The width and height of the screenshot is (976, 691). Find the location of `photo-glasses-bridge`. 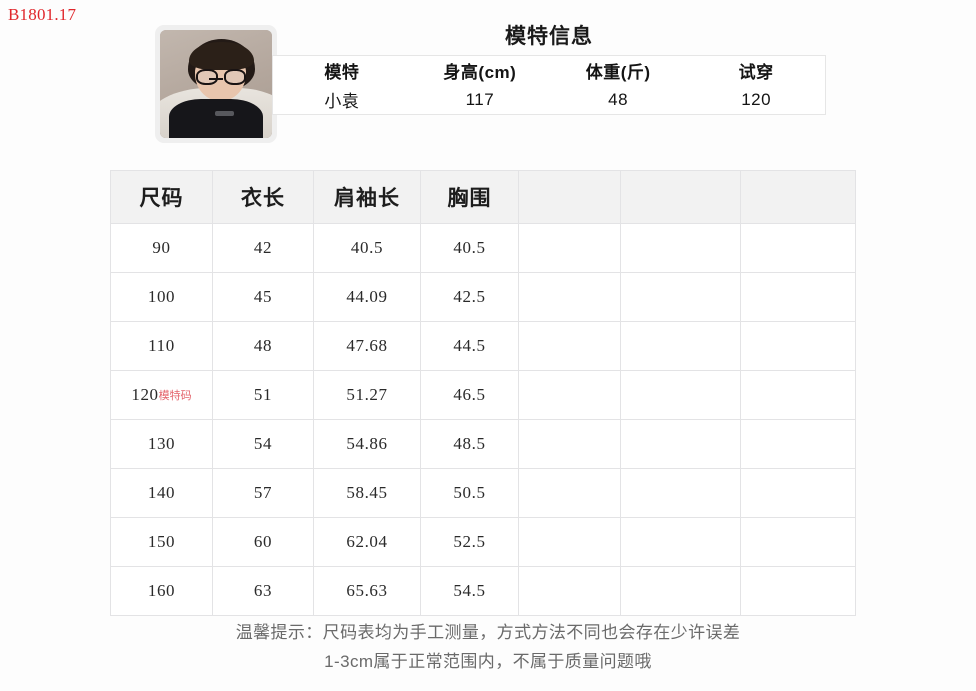

photo-glasses-bridge is located at coordinates (216, 78).